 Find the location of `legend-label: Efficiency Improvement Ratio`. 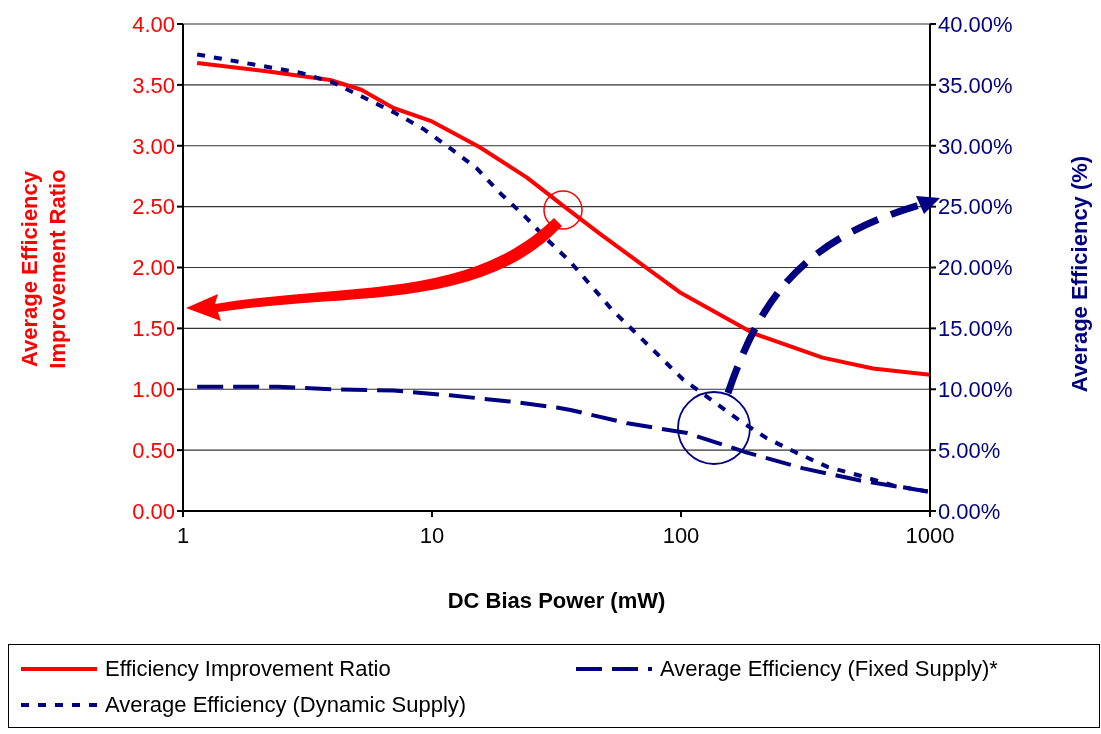

legend-label: Efficiency Improvement Ratio is located at coordinates (248, 669).